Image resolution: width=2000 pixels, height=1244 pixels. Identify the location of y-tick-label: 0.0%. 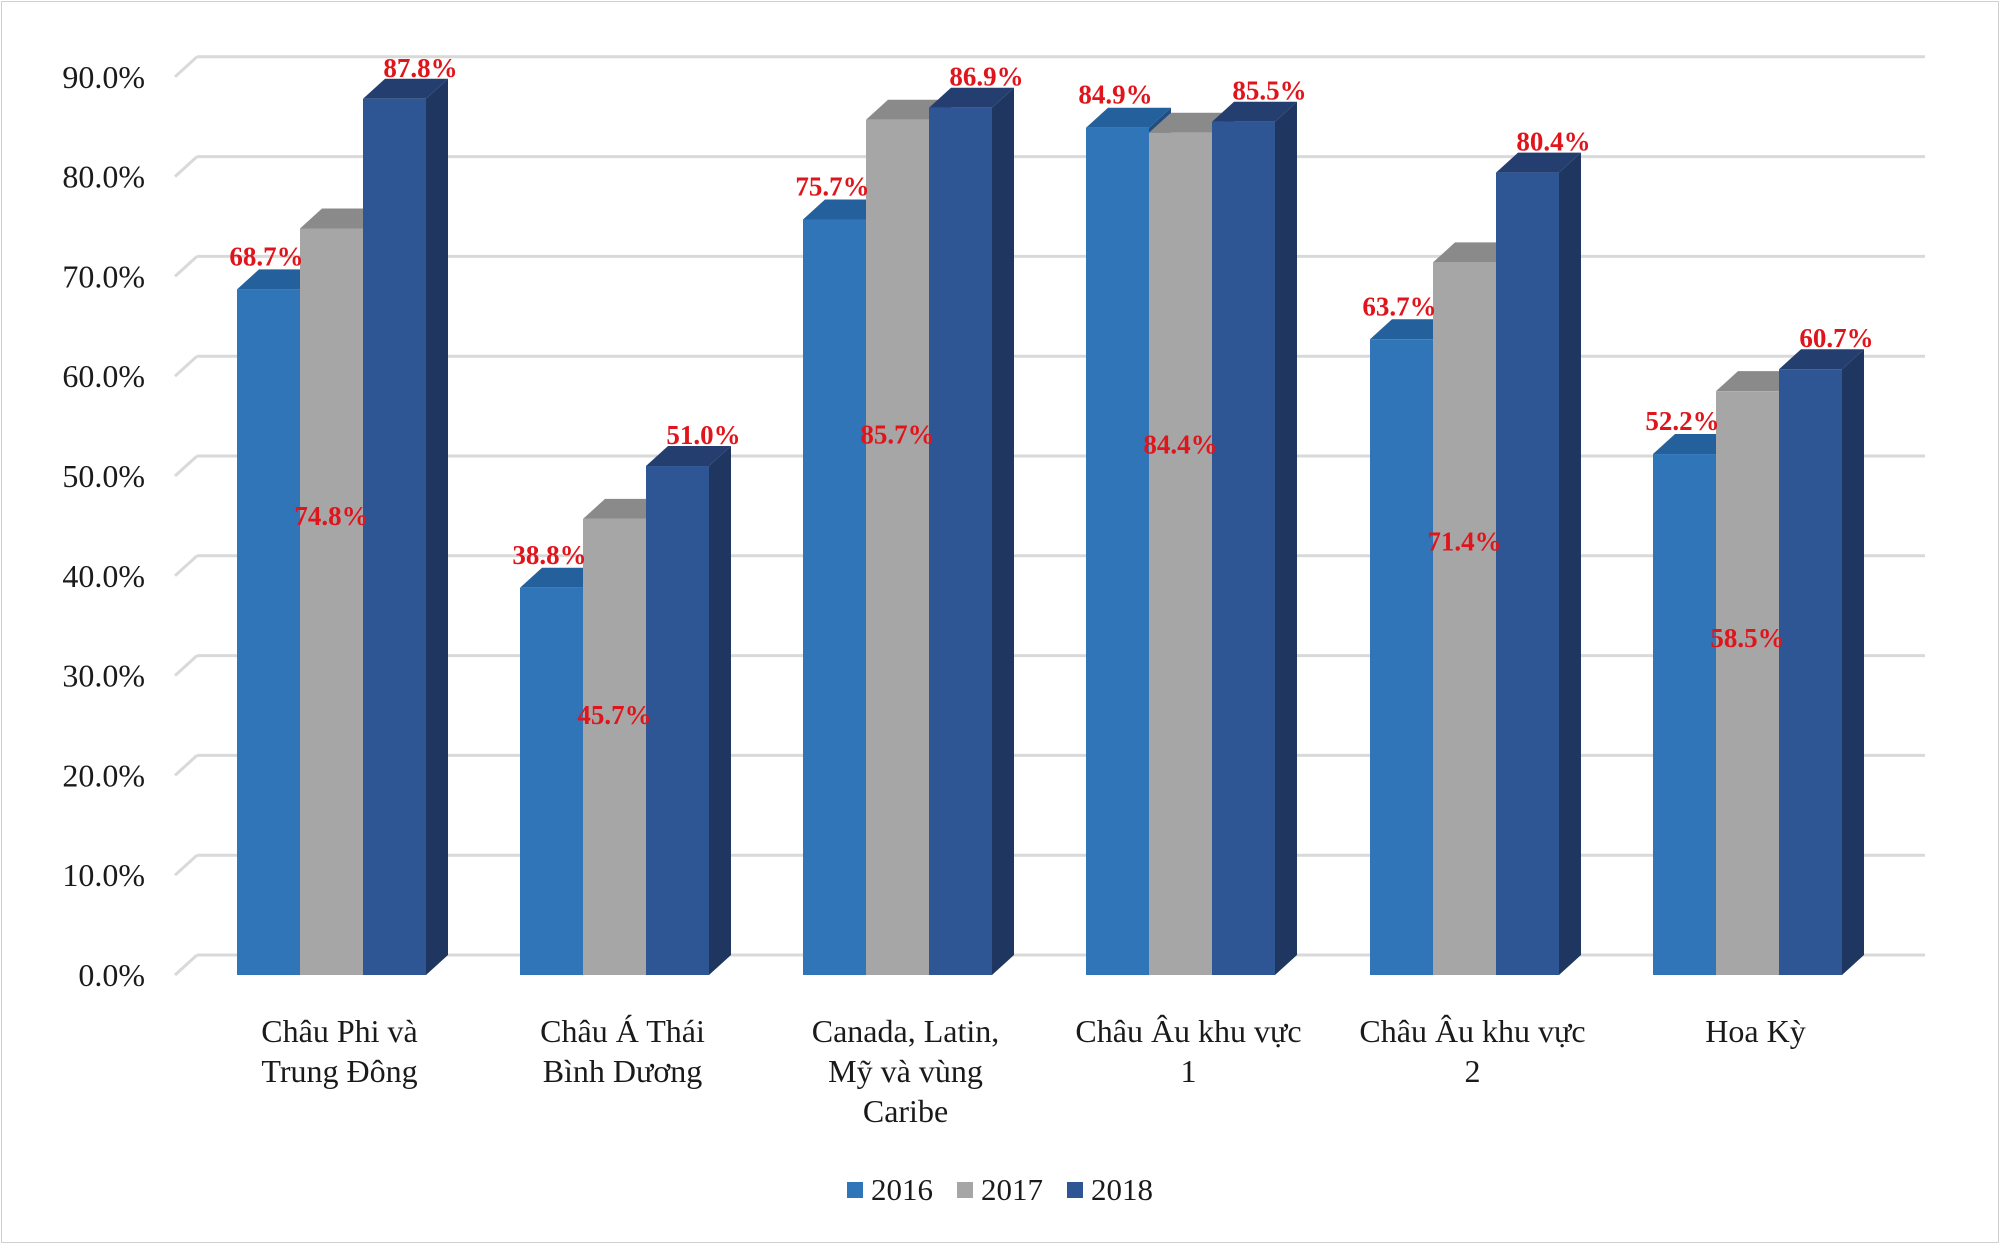
(111, 975).